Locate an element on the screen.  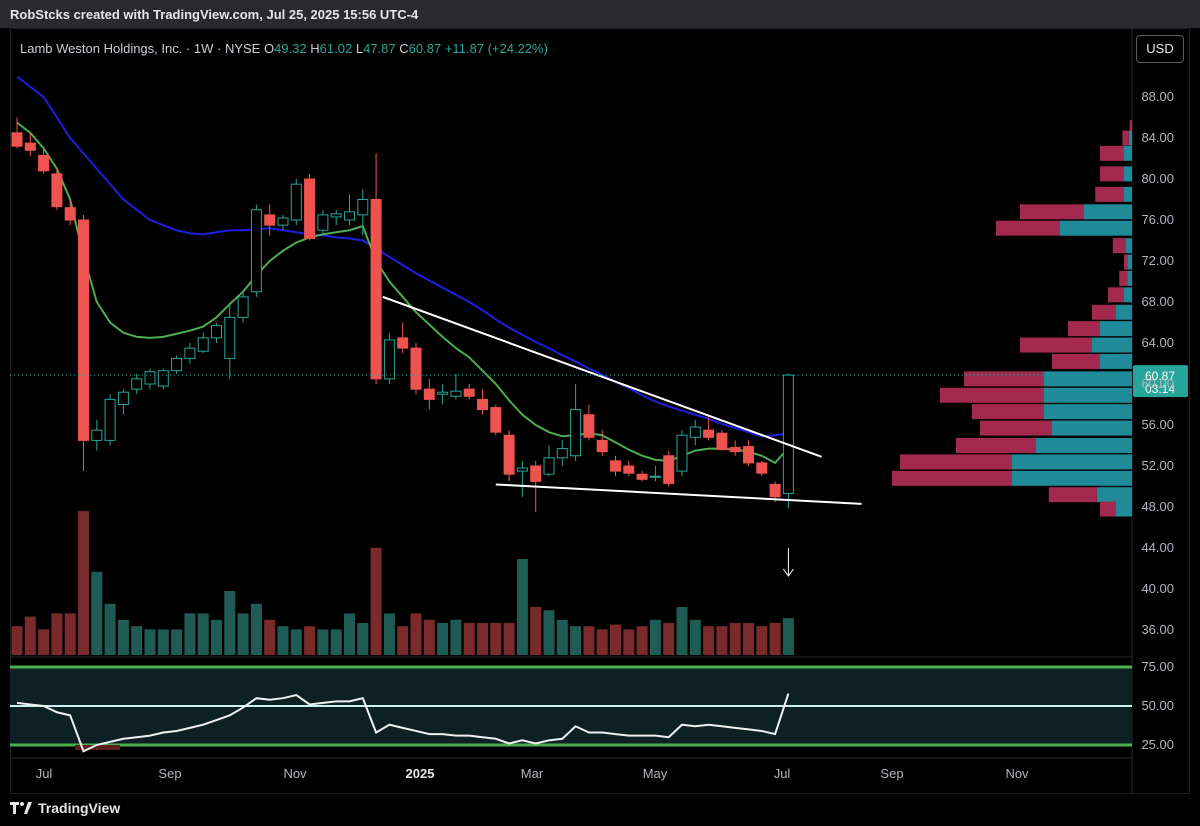
rsi-line is located at coordinates (403, 723).